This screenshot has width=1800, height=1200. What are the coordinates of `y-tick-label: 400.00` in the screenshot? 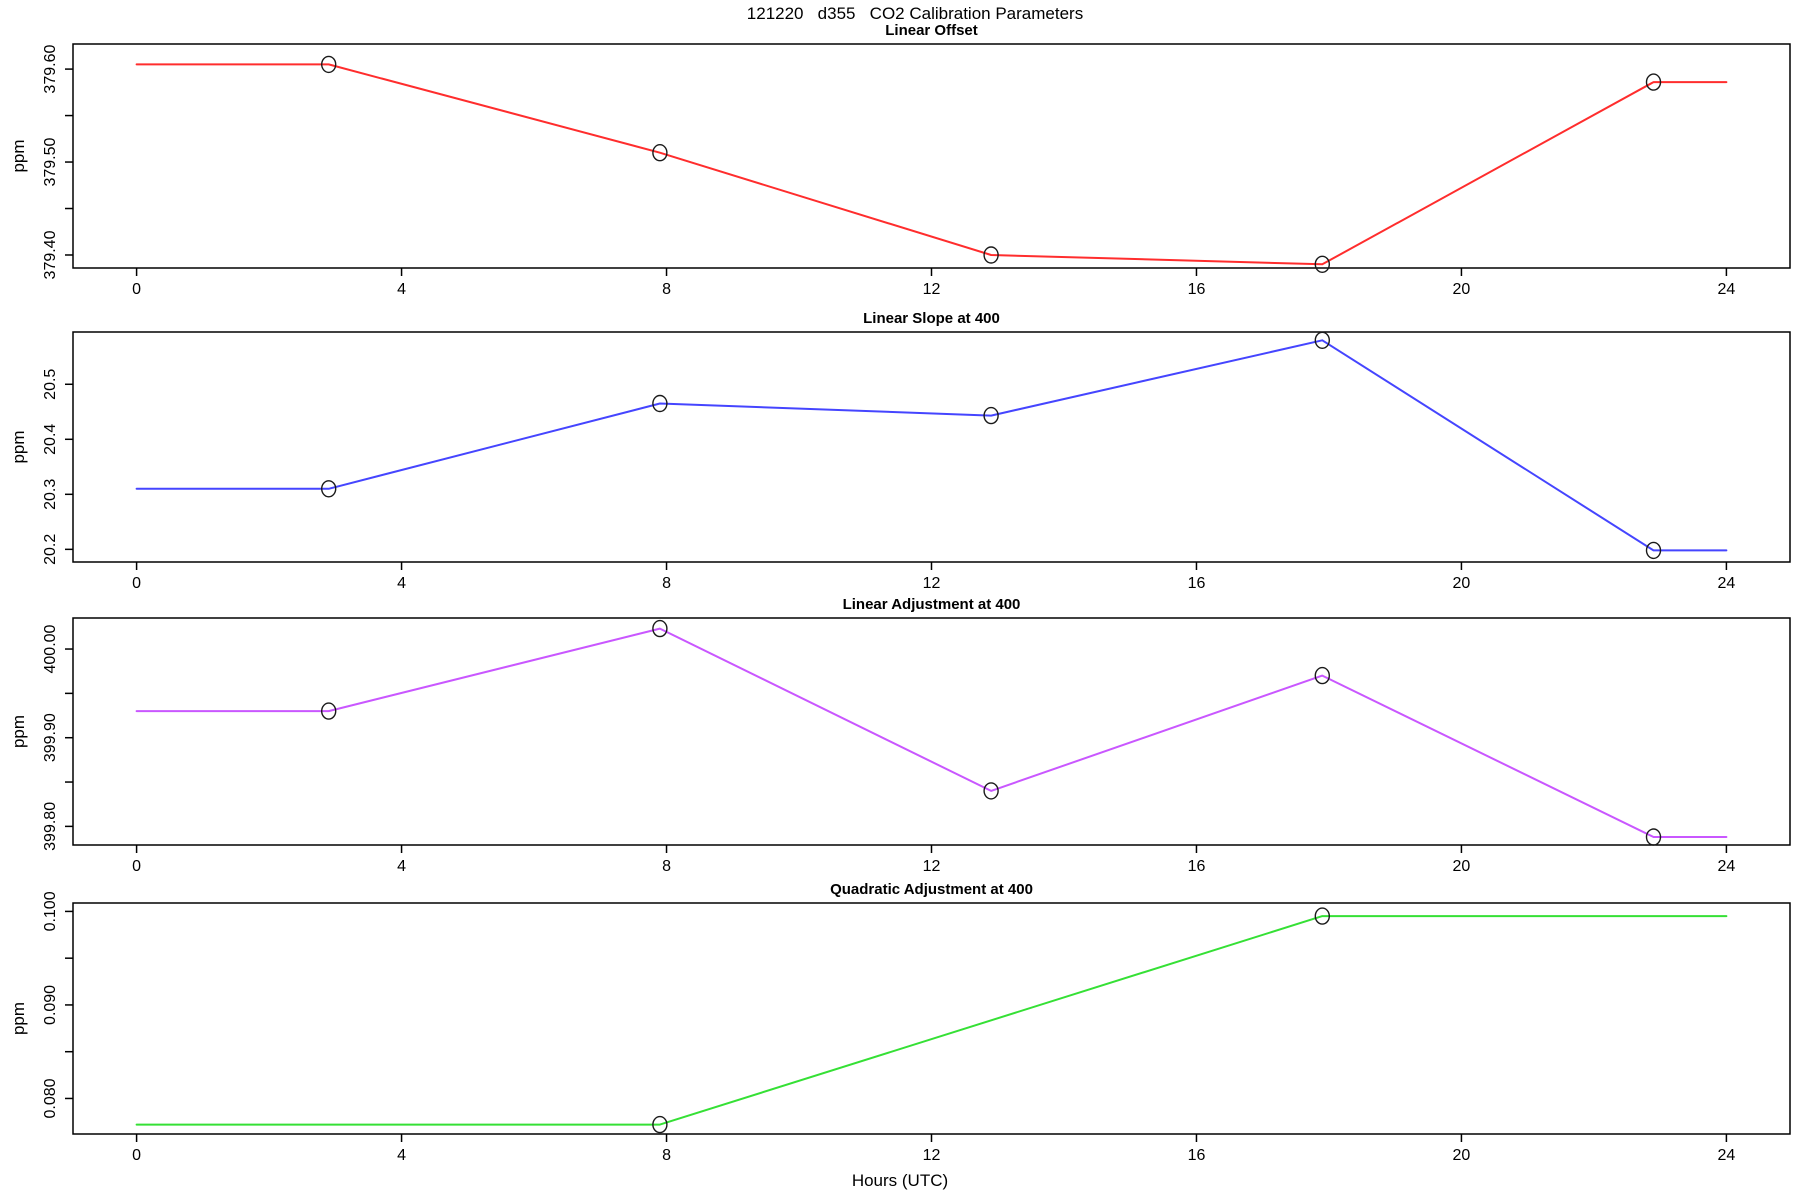 It's located at (50, 648).